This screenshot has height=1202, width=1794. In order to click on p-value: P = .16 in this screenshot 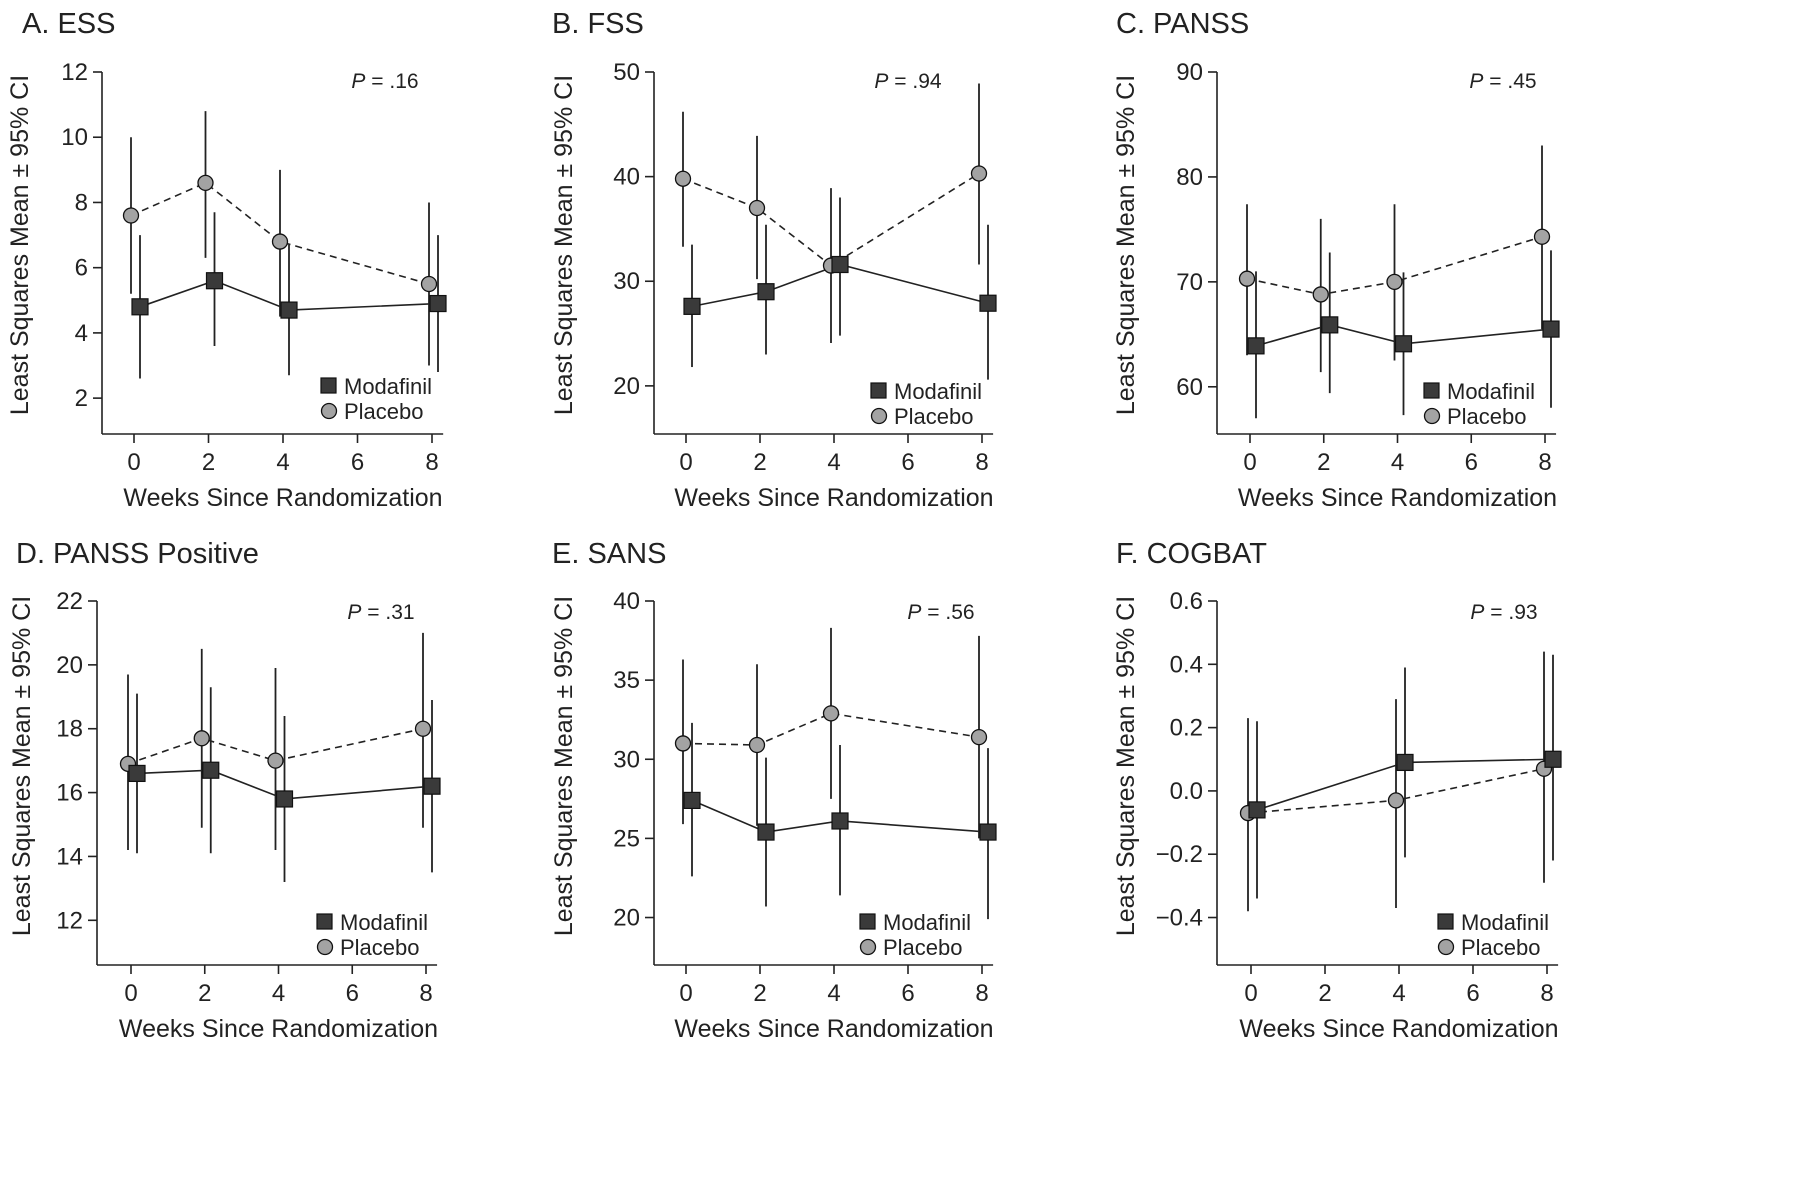, I will do `click(384, 81)`.